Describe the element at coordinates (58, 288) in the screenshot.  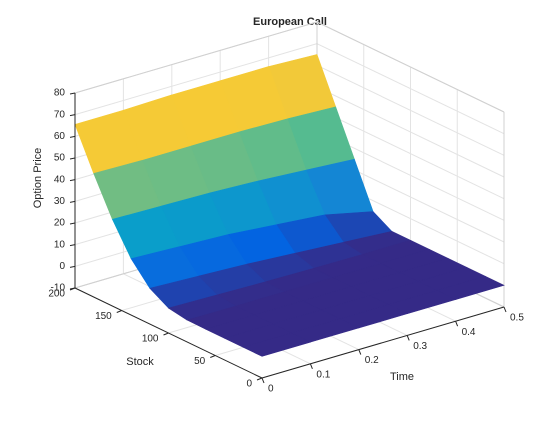
I see `z-tick-label: -10` at that location.